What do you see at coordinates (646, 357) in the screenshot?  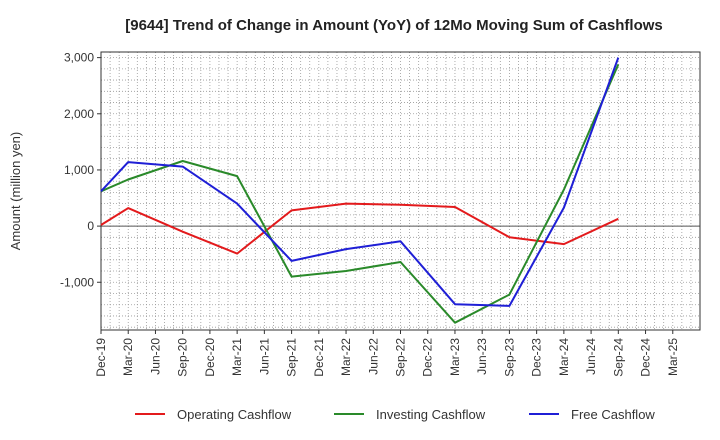 I see `x-tick-label: Dec-24` at bounding box center [646, 357].